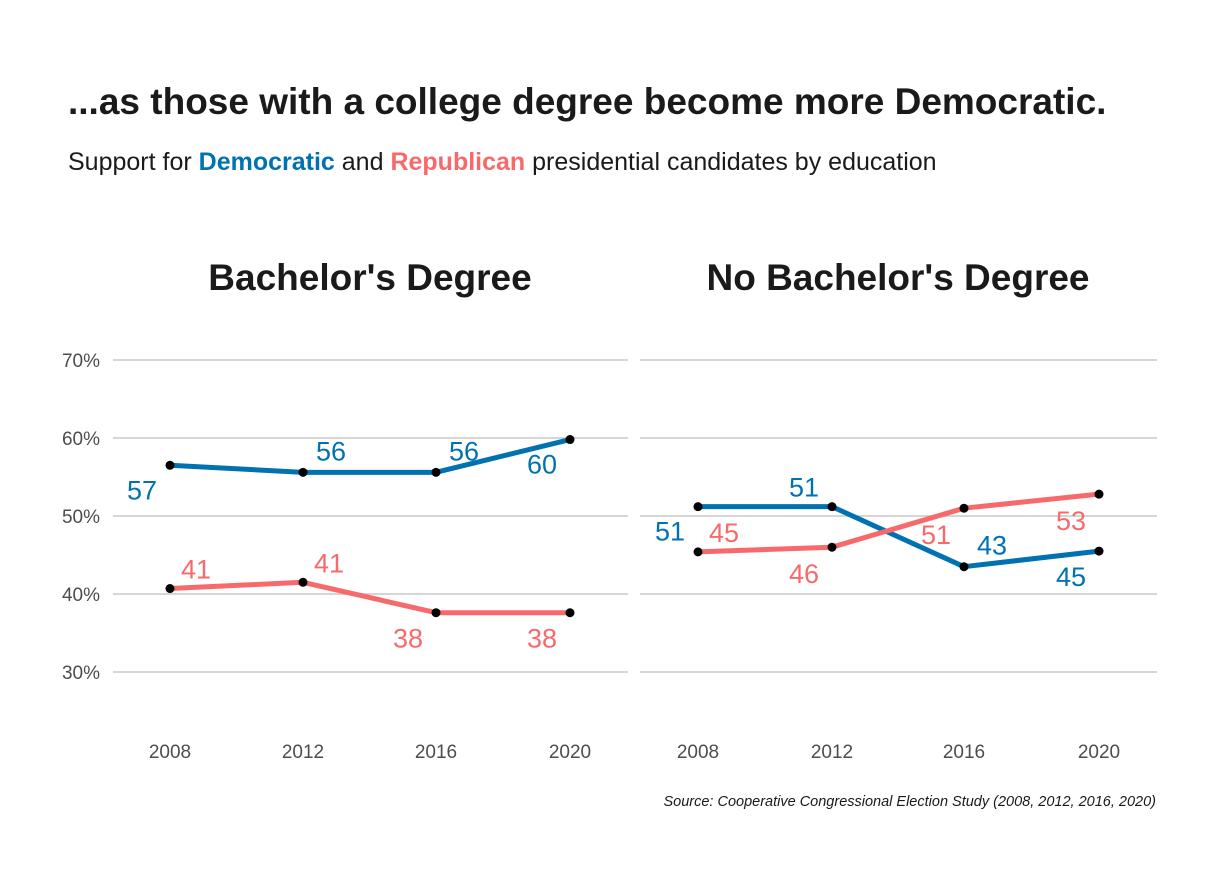 The width and height of the screenshot is (1225, 875). Describe the element at coordinates (81, 361) in the screenshot. I see `y-tick-label: 70%` at that location.